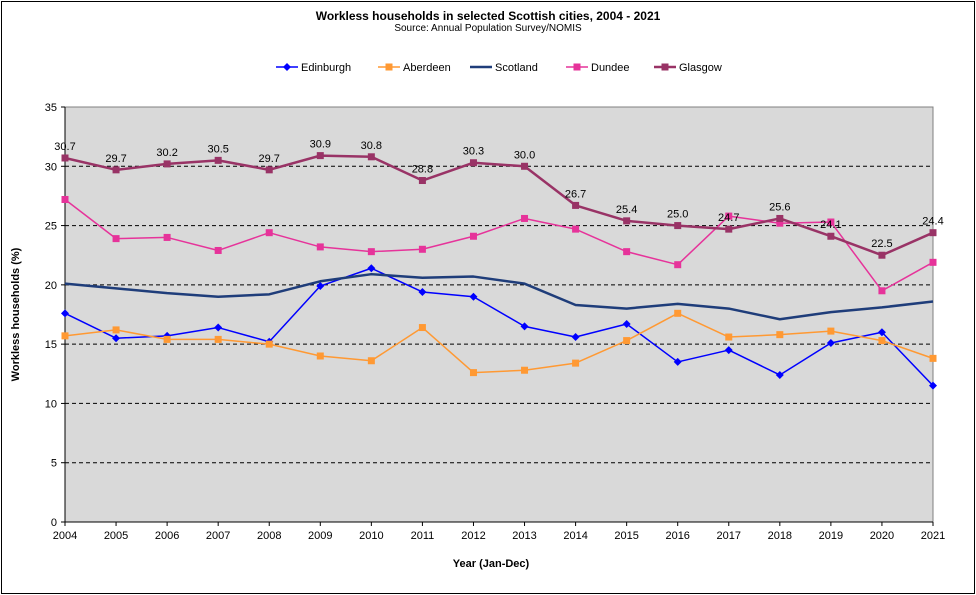  What do you see at coordinates (626, 536) in the screenshot?
I see `x-tick-label: 2015` at bounding box center [626, 536].